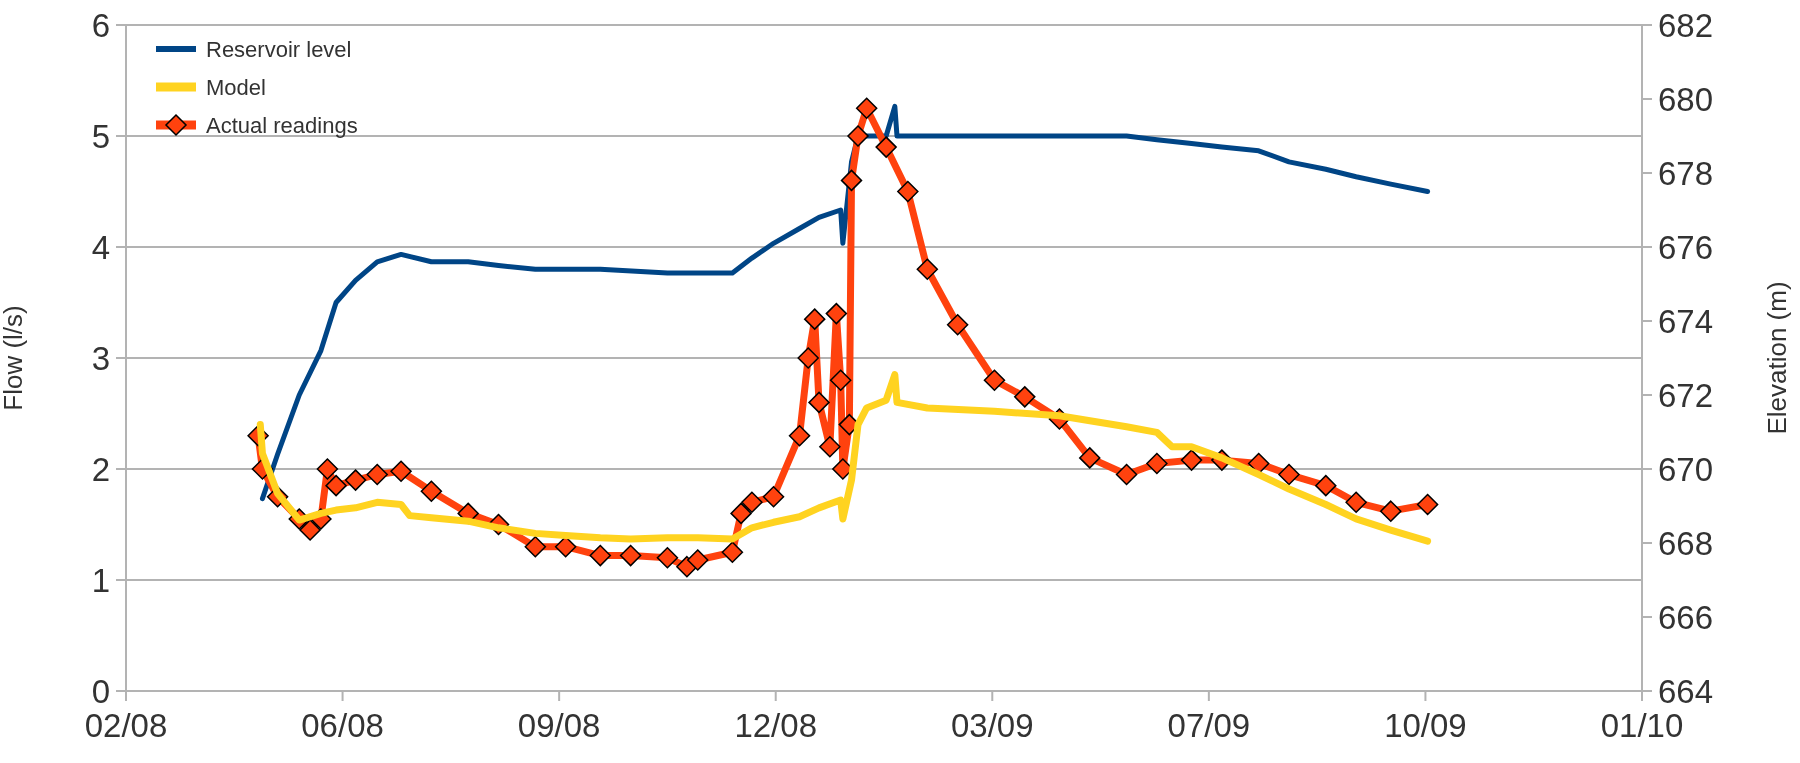  What do you see at coordinates (1686, 395) in the screenshot?
I see `y2-tick-label: 672` at bounding box center [1686, 395].